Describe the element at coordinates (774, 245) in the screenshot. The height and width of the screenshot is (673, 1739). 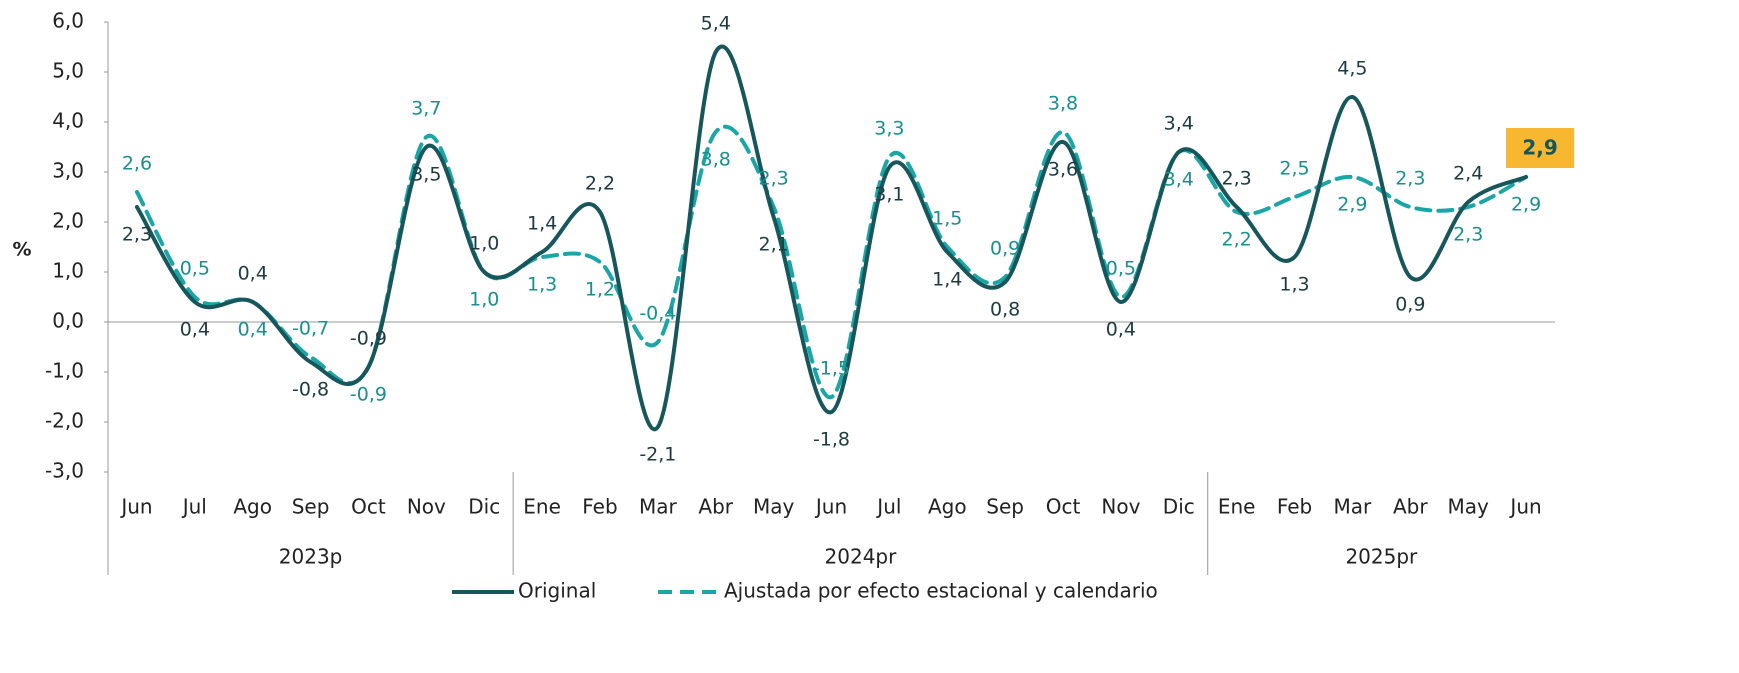
I see `data-label: 2,1` at that location.